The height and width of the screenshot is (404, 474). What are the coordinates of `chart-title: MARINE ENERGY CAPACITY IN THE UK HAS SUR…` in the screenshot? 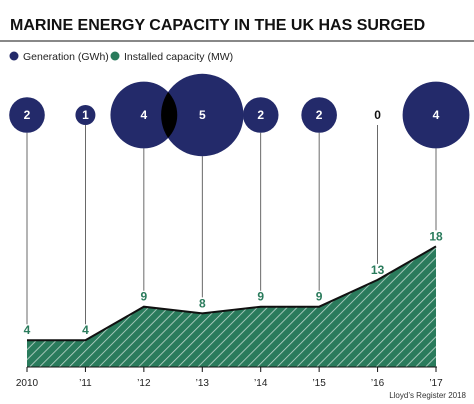 It's located at (217, 25).